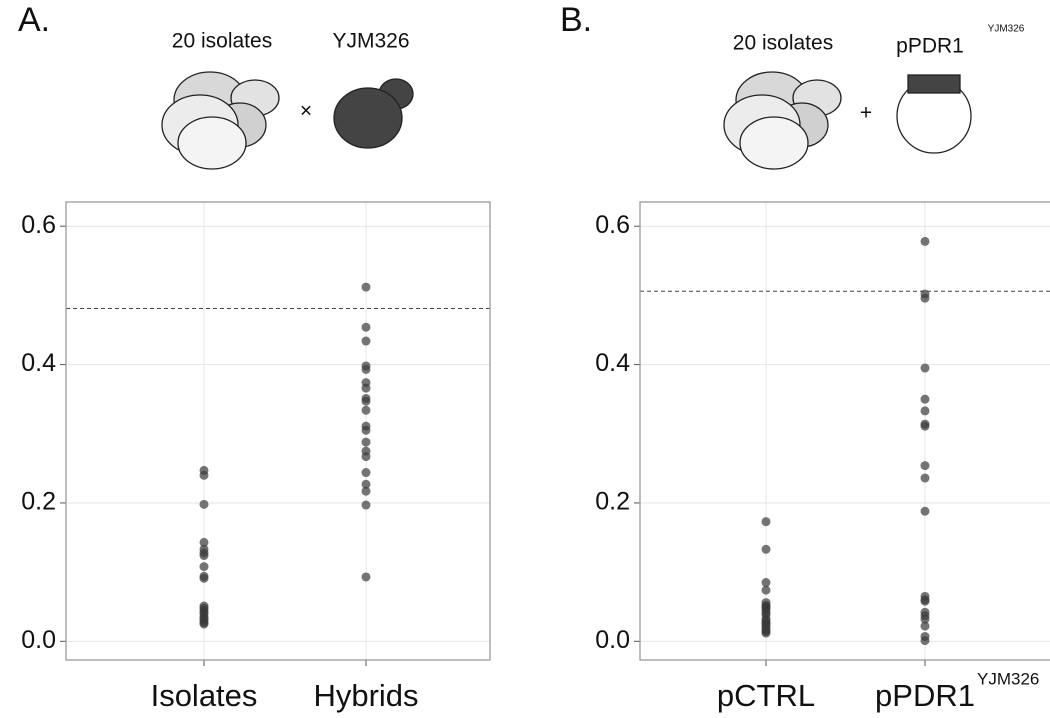  What do you see at coordinates (34, 20) in the screenshot?
I see `panel-label: A.` at bounding box center [34, 20].